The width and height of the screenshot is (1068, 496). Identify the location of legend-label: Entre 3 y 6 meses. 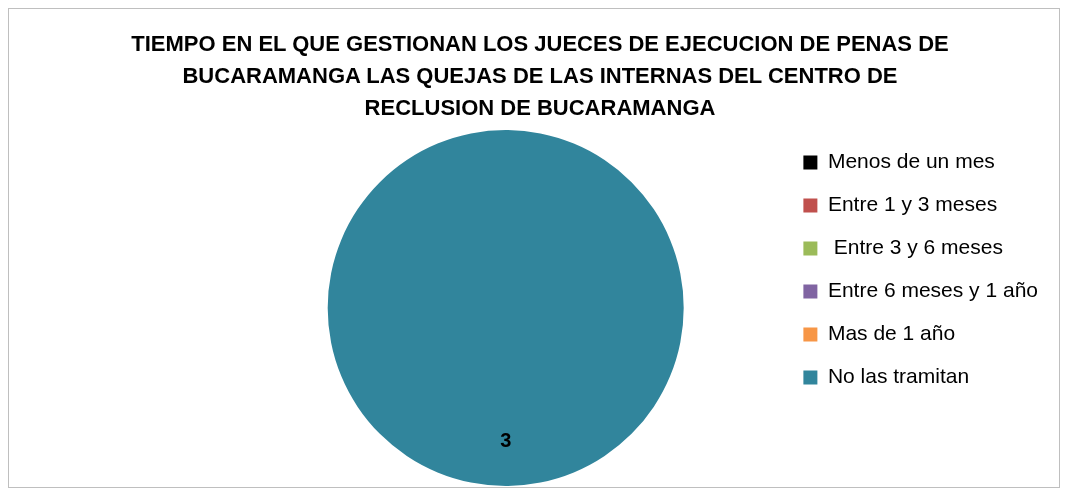
(915, 247).